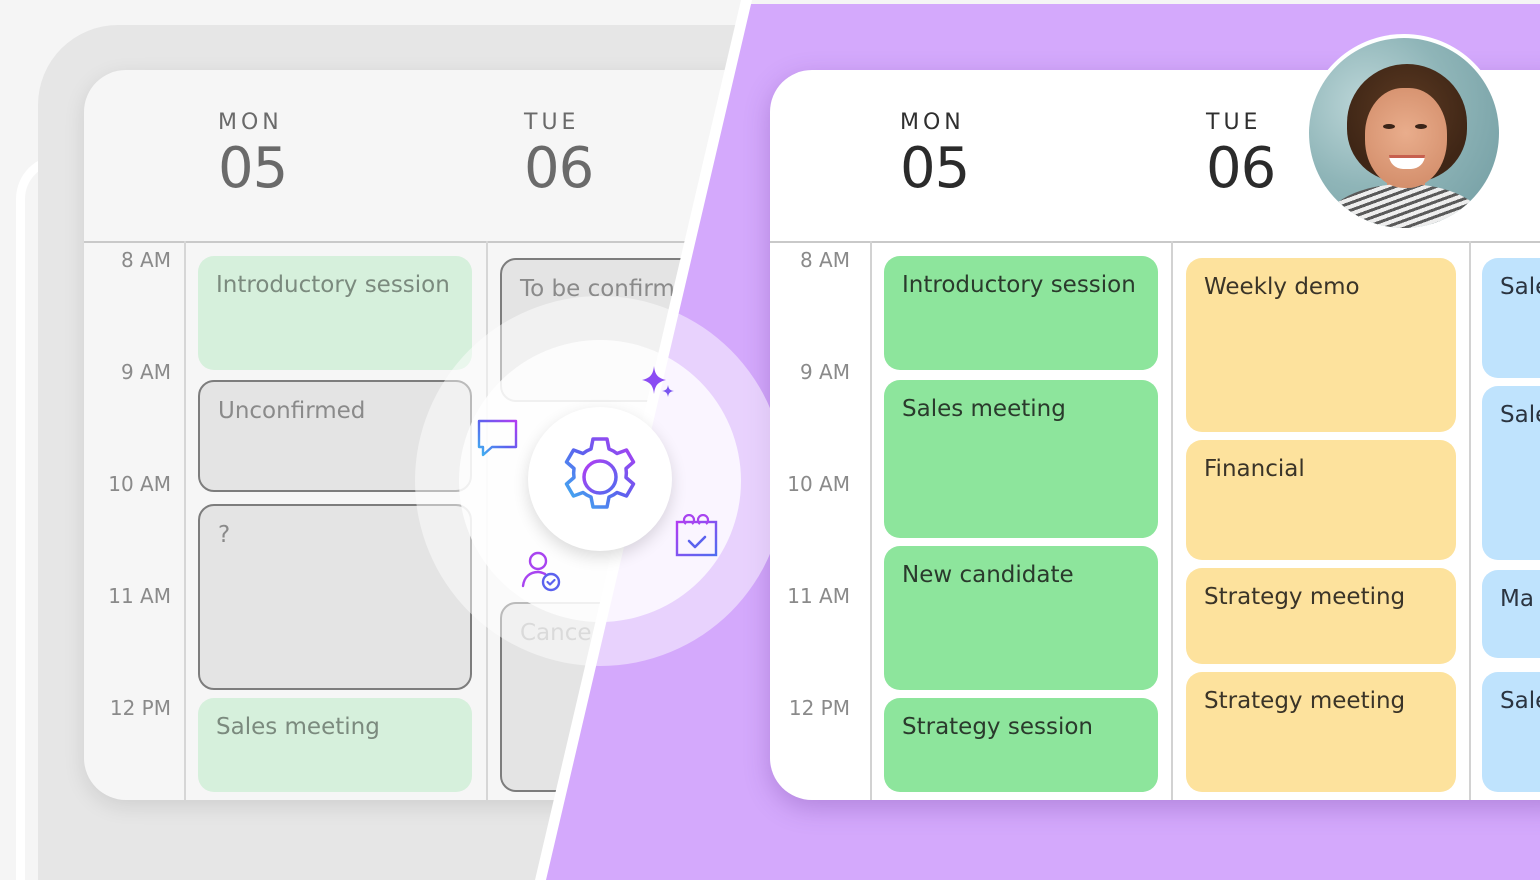 This screenshot has width=1540, height=880. What do you see at coordinates (1517, 599) in the screenshot?
I see `event-title: Ma` at bounding box center [1517, 599].